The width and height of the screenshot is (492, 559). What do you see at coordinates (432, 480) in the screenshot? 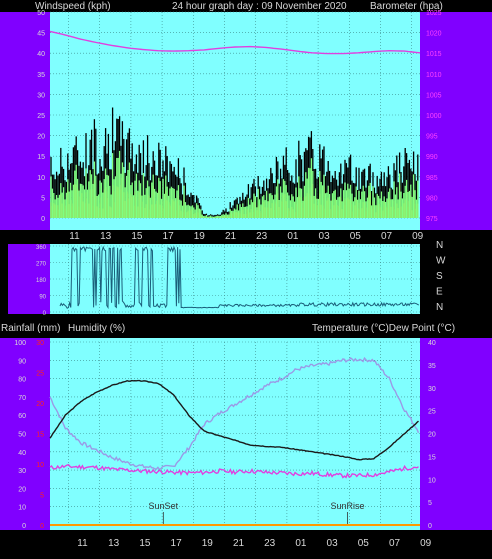
I see `temperature-tick: 10` at bounding box center [432, 480].